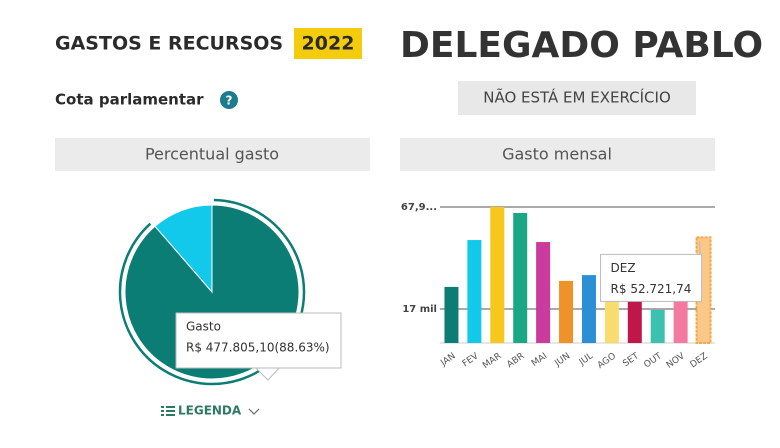 Image resolution: width=780 pixels, height=448 pixels. Describe the element at coordinates (183, 249) in the screenshot. I see `pie-slice` at that location.